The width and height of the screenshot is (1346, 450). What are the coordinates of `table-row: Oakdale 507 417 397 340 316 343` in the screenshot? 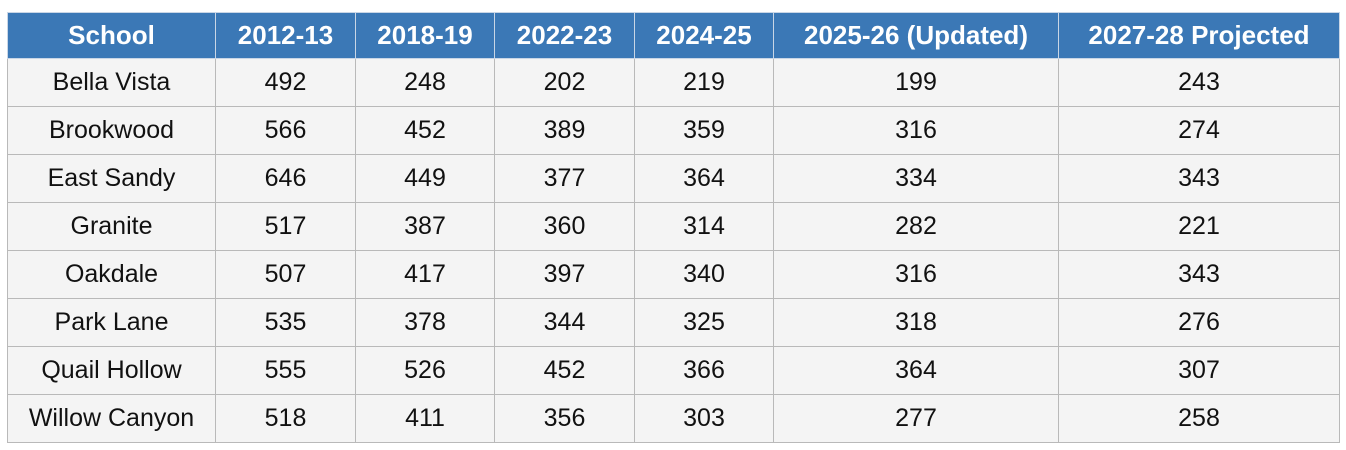 It's located at (673, 274).